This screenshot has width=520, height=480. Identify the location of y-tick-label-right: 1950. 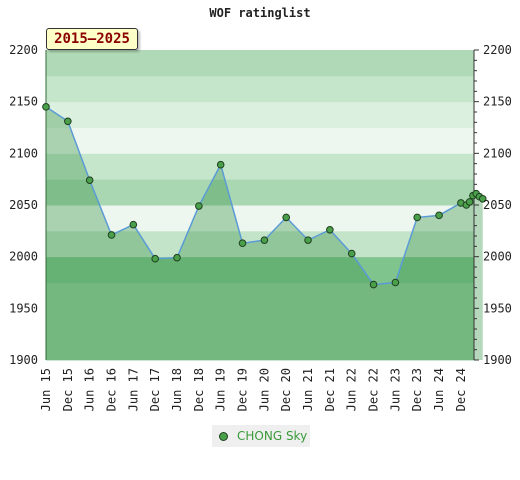
(497, 308).